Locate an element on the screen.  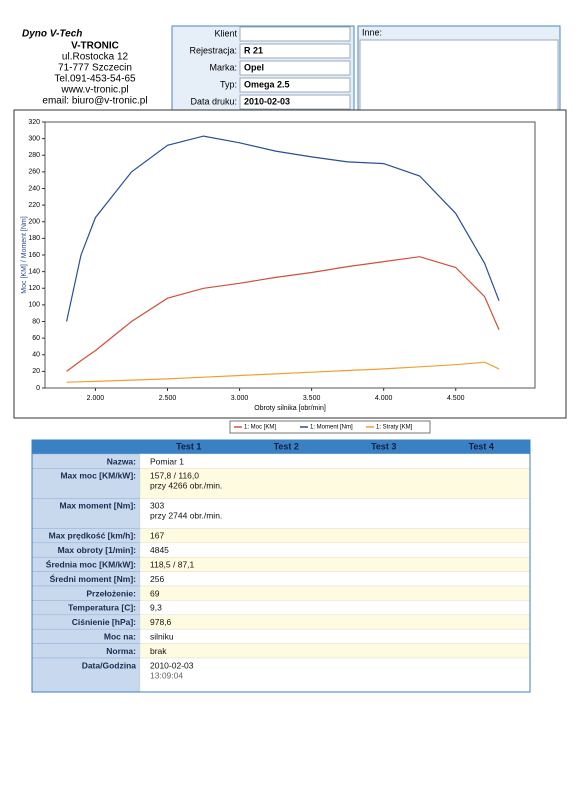
legend-label: 1: Moment [Nm] is located at coordinates (331, 428).